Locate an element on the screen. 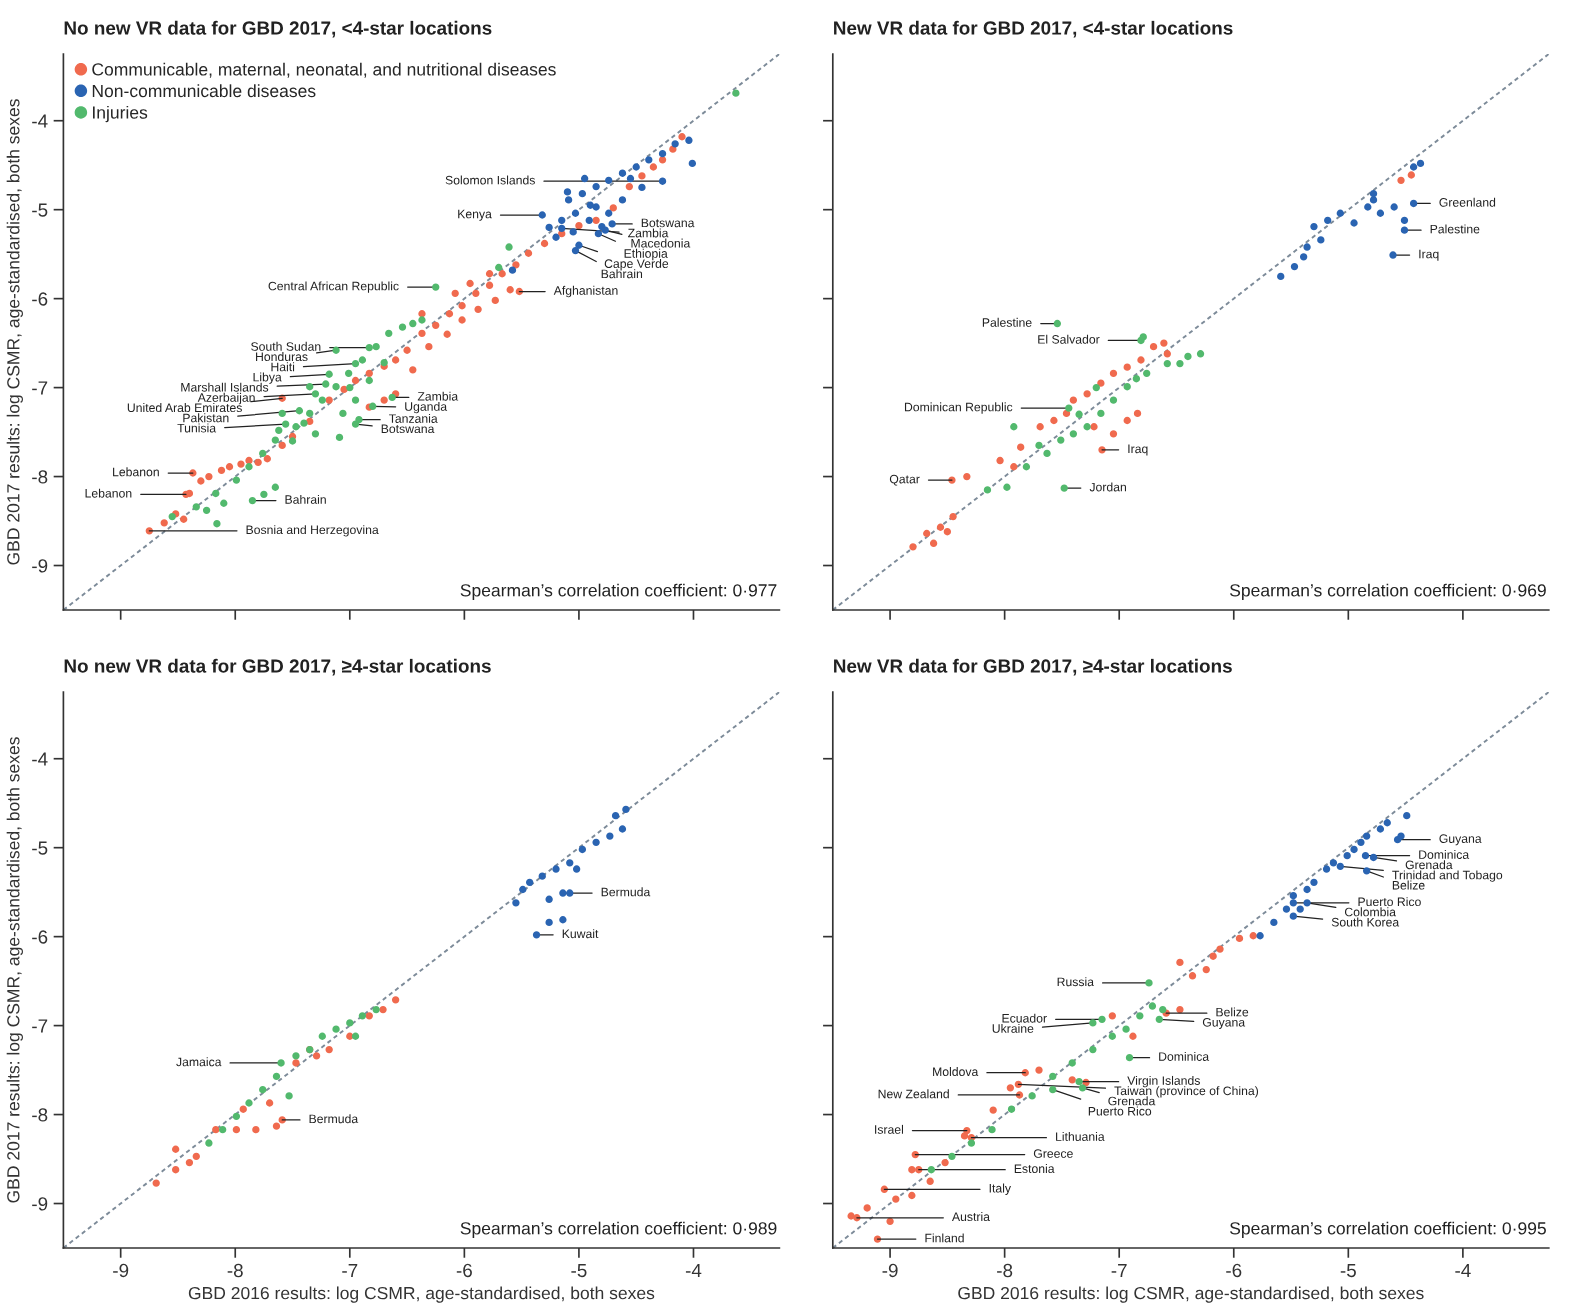 The height and width of the screenshot is (1314, 1576). x-tick-label: -7 is located at coordinates (350, 1270).